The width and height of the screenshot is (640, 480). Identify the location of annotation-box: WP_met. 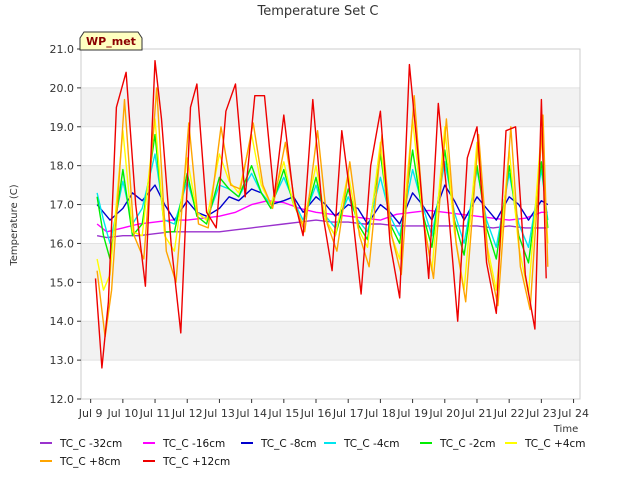
(111, 41).